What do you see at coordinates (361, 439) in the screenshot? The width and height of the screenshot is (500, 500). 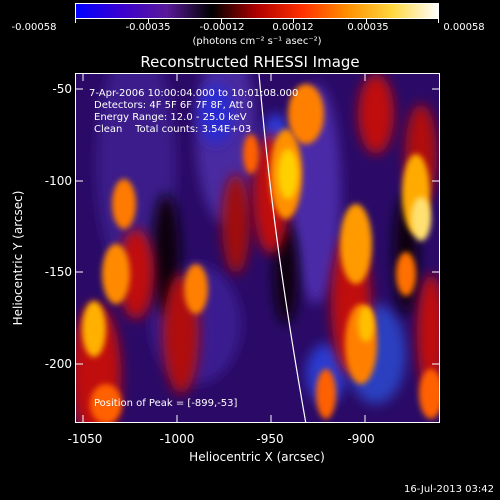 I see `x-tick-label: -900` at bounding box center [361, 439].